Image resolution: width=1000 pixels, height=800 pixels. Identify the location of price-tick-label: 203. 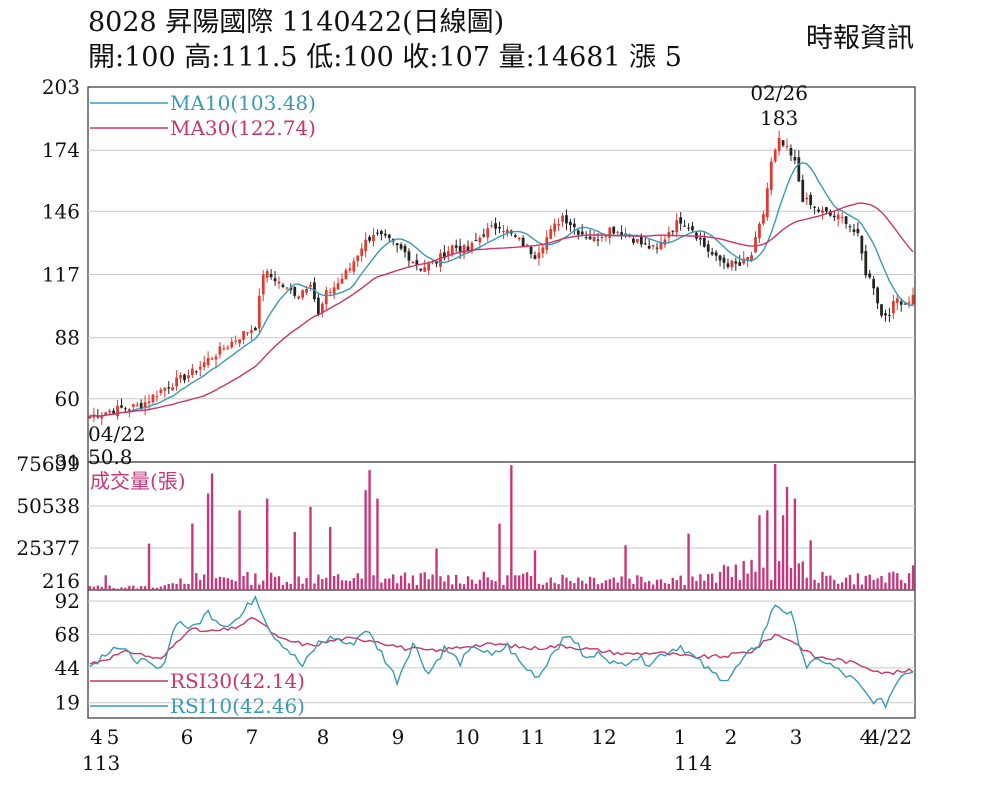
(61, 87).